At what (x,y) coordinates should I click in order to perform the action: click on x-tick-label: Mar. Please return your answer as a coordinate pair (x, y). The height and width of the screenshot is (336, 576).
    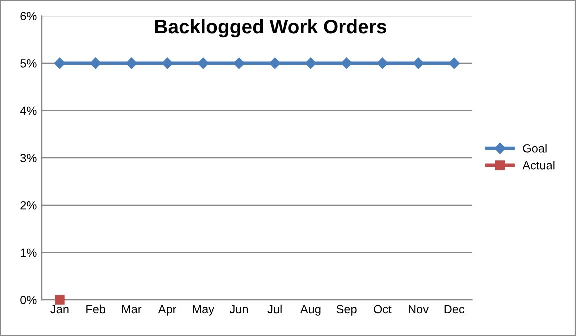
    Looking at the image, I should click on (132, 309).